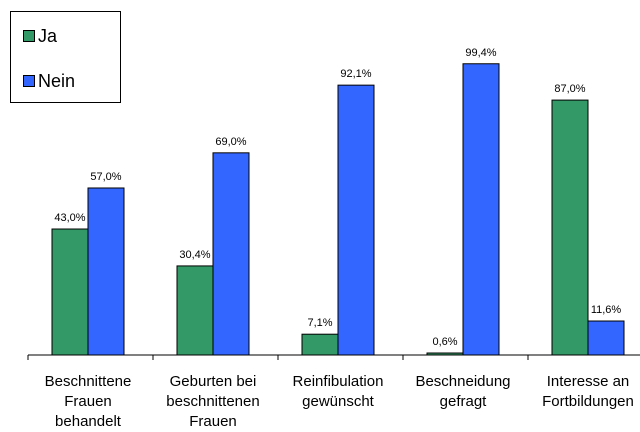 The height and width of the screenshot is (432, 640). Describe the element at coordinates (29, 81) in the screenshot. I see `legend-swatch-nein` at that location.